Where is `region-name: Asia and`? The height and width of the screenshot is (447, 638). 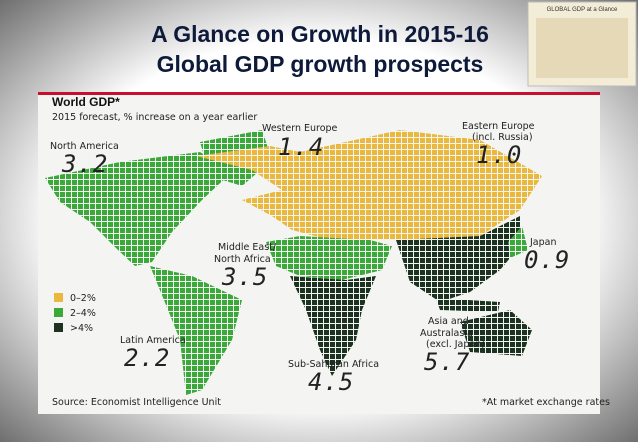
region-name: Asia and is located at coordinates (448, 321).